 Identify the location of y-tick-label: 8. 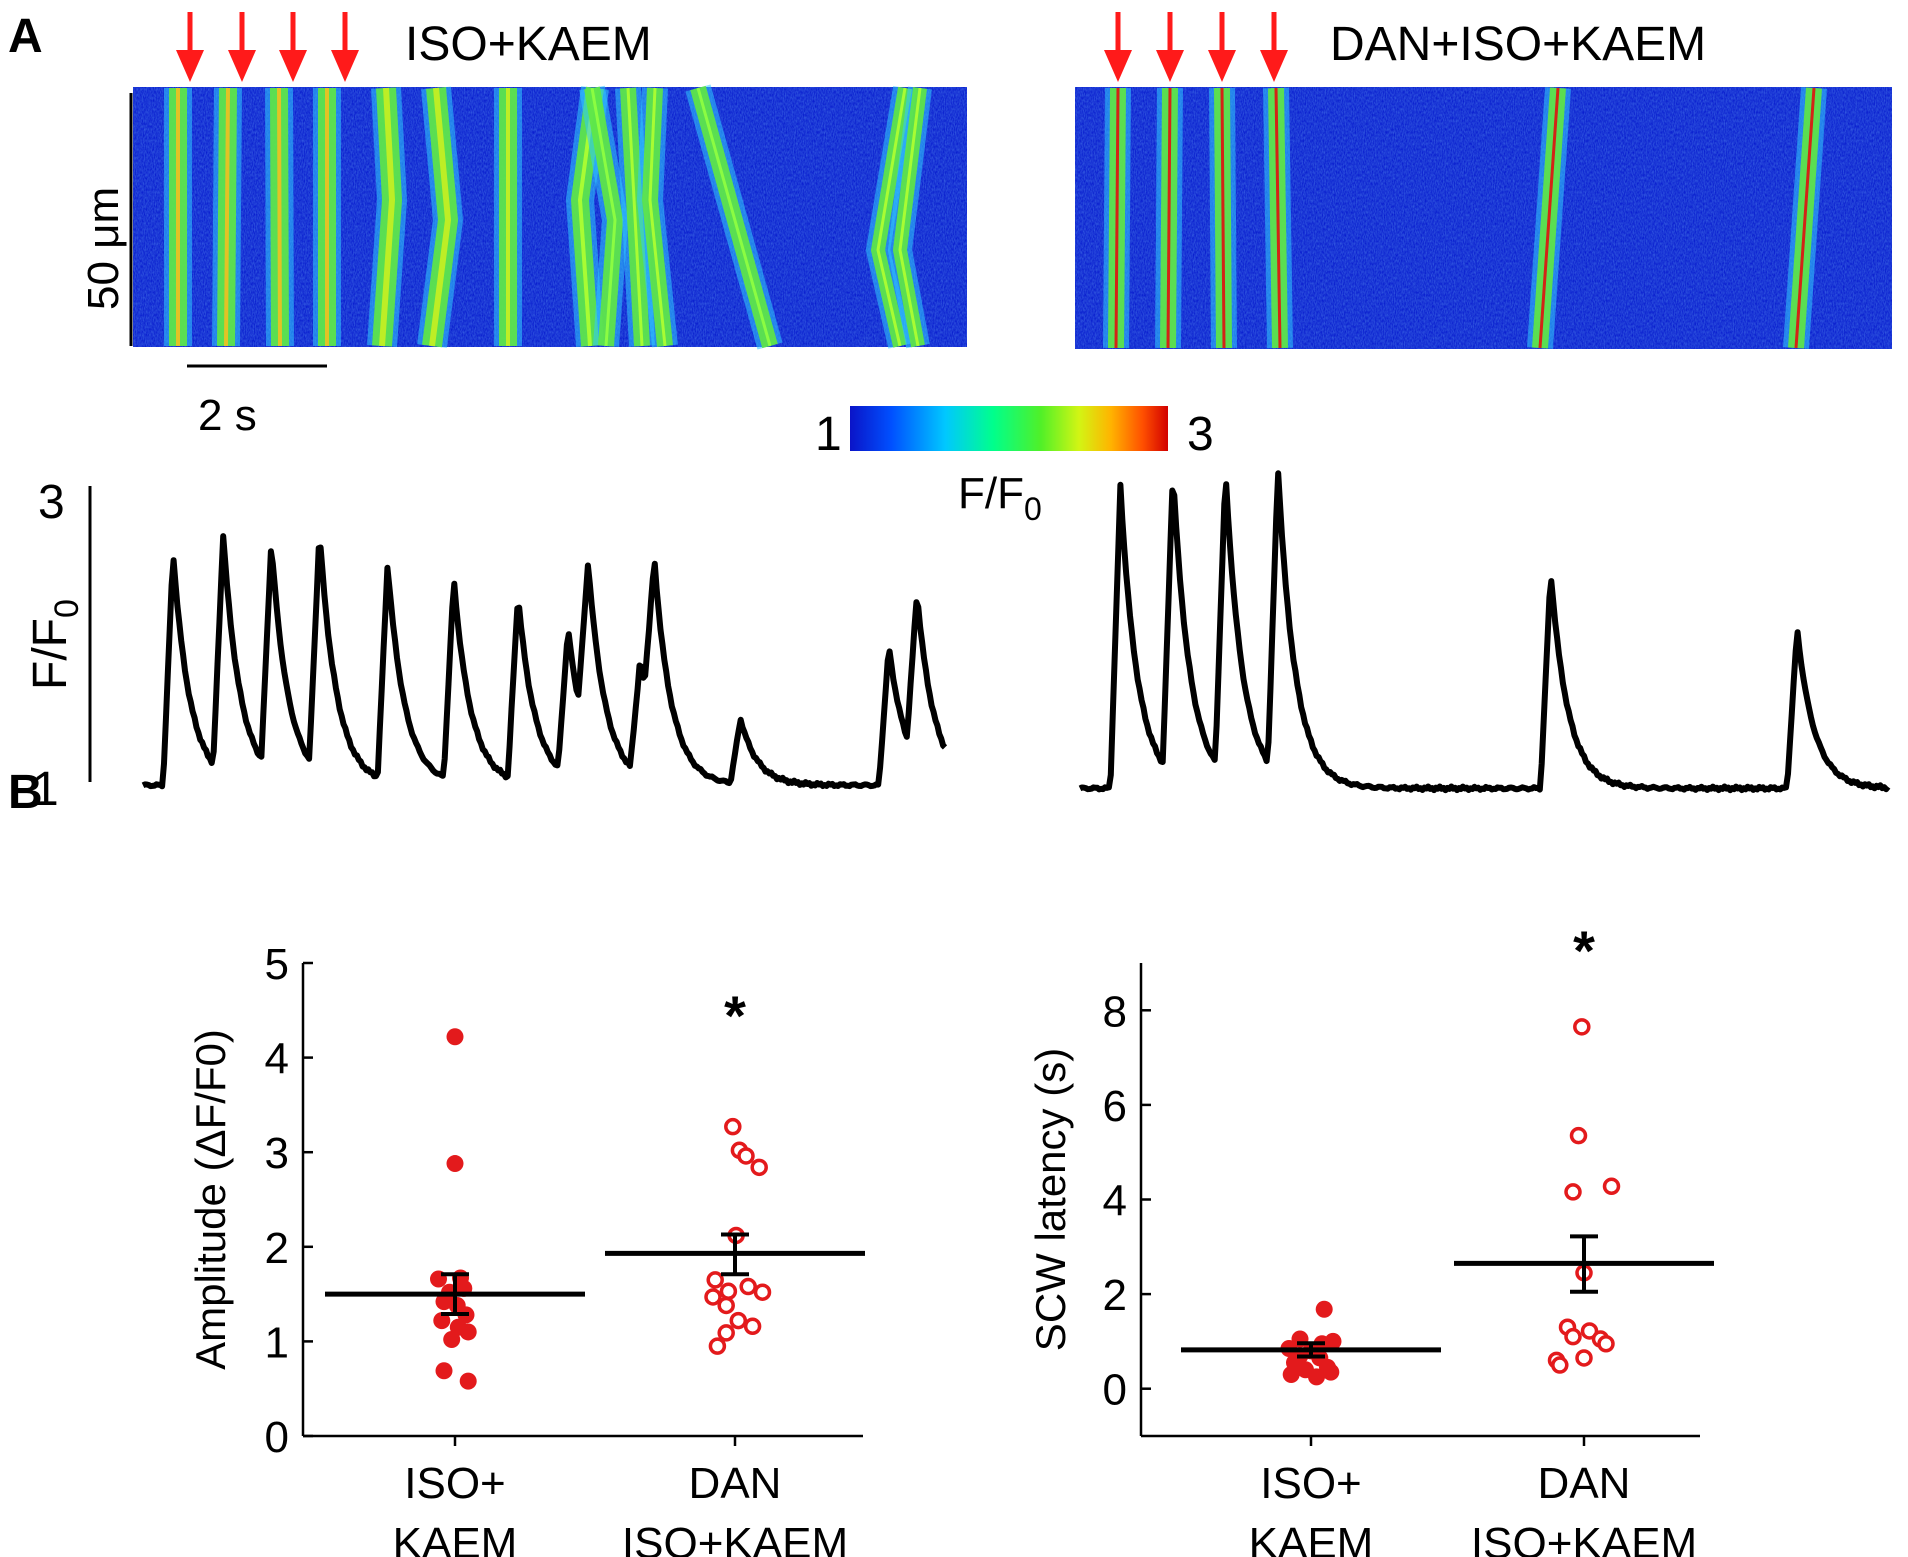
(1115, 1011).